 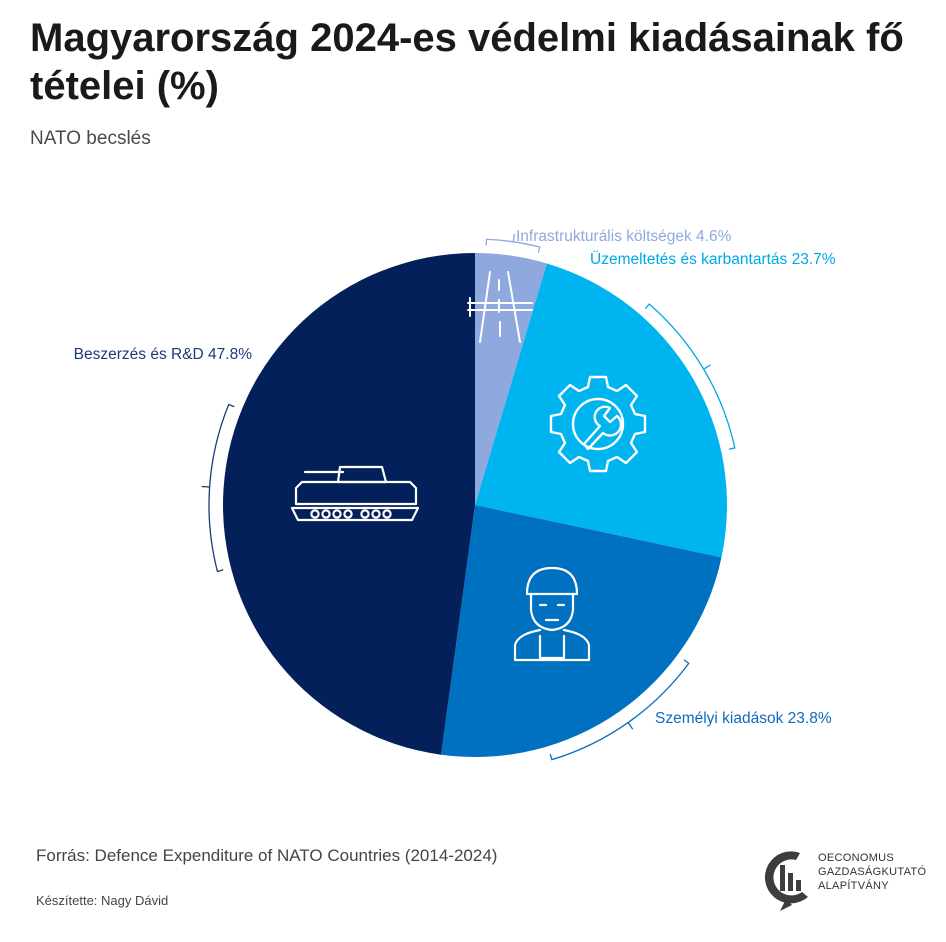 What do you see at coordinates (713, 259) in the screenshot?
I see `slice-label: Üzemeltetés és karbantartás 23.7%` at bounding box center [713, 259].